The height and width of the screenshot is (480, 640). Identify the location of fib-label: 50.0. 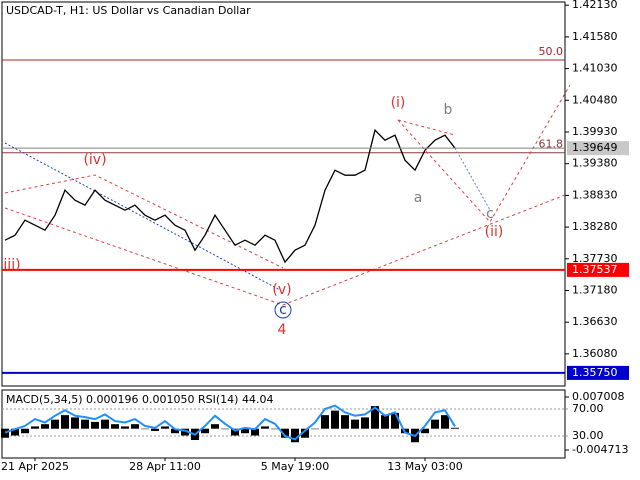
(551, 51).